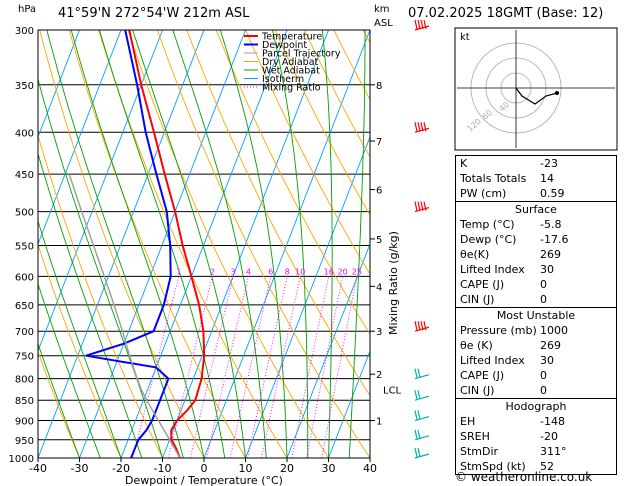 This screenshot has width=629, height=486. I want to click on x-tick-label: 40, so click(370, 468).